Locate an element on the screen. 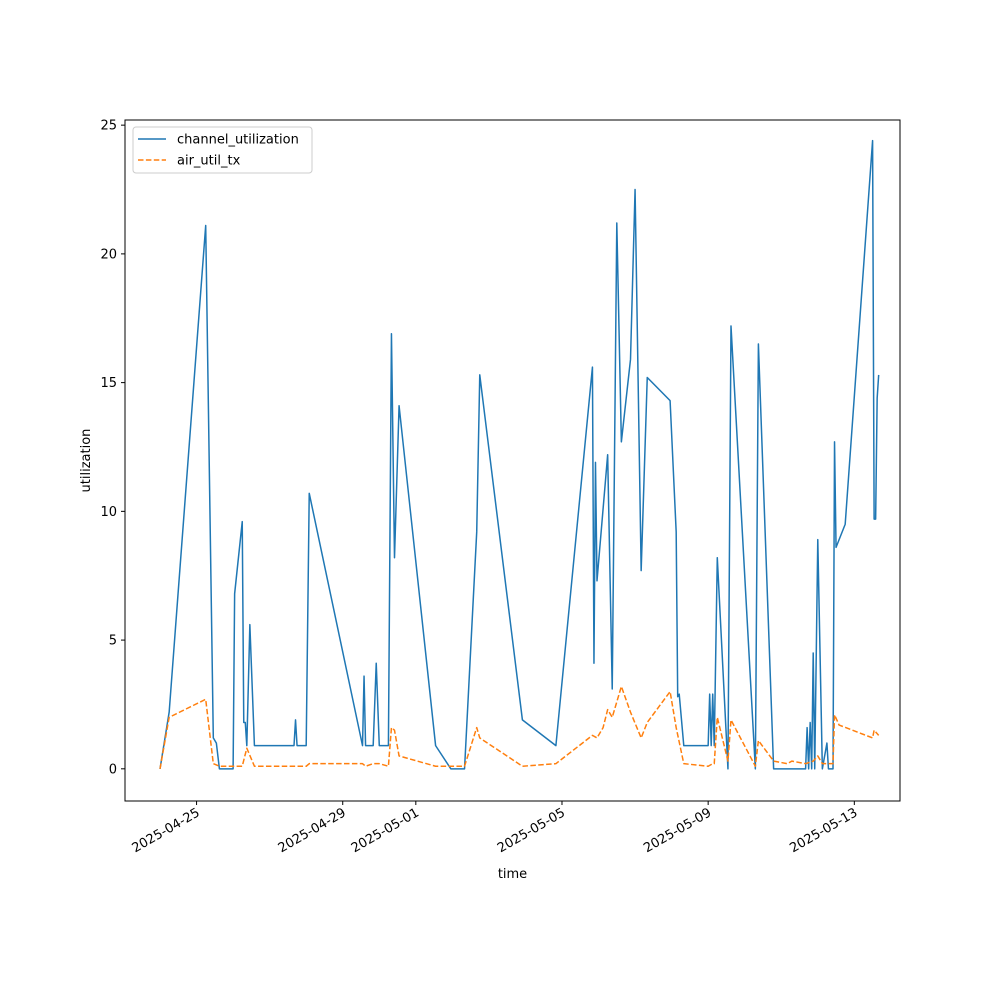  x-tick-label: 2025-05-05 is located at coordinates (531, 830).